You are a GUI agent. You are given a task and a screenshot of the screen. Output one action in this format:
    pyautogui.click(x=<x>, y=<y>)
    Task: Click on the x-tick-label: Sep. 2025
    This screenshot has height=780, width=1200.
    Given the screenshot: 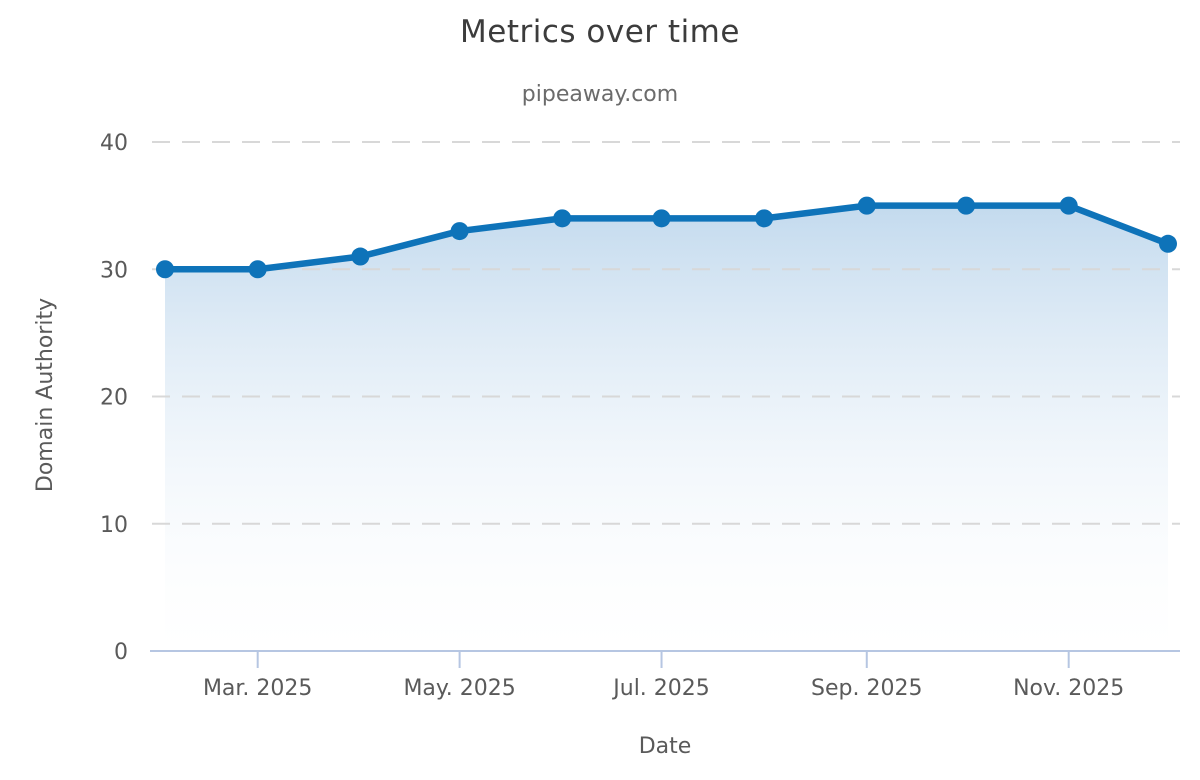 What is the action you would take?
    pyautogui.click(x=866, y=688)
    